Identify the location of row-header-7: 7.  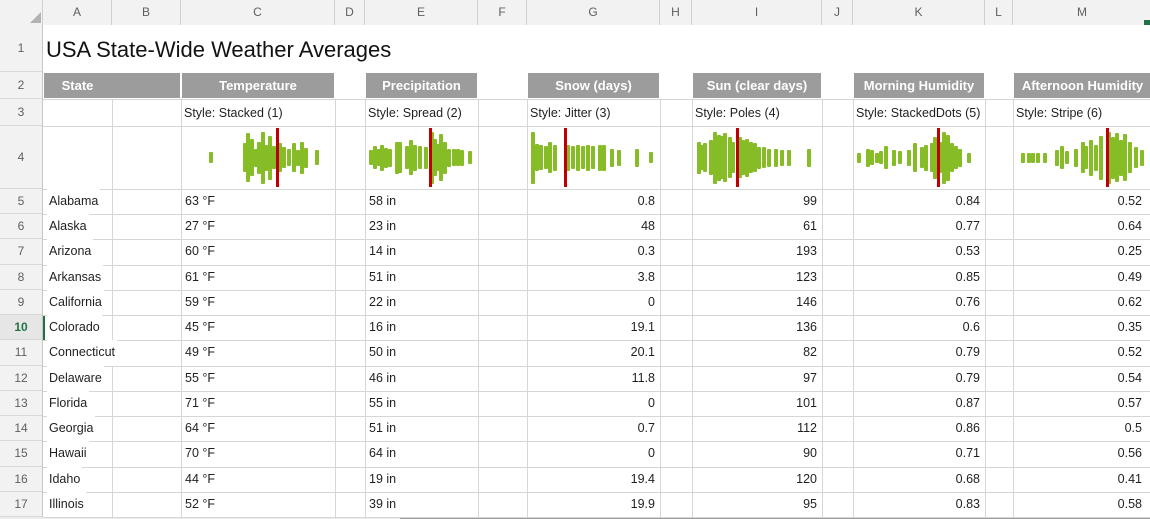
(21, 252).